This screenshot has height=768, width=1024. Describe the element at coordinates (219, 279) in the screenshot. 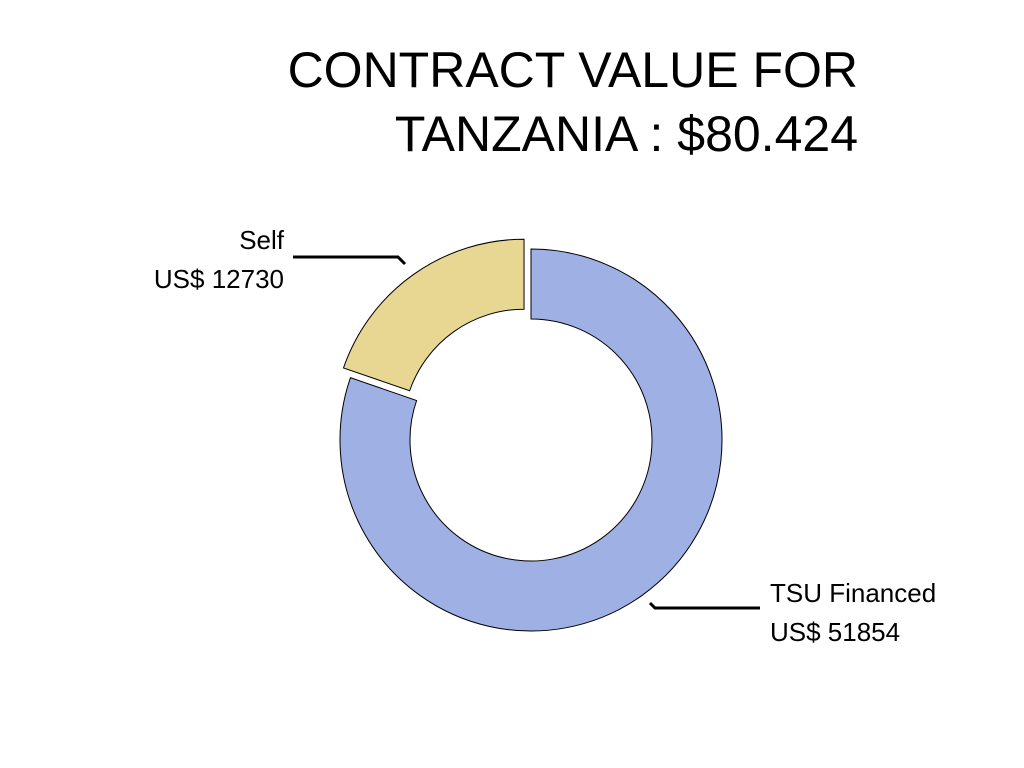

I see `value-label: US$ 12730` at that location.